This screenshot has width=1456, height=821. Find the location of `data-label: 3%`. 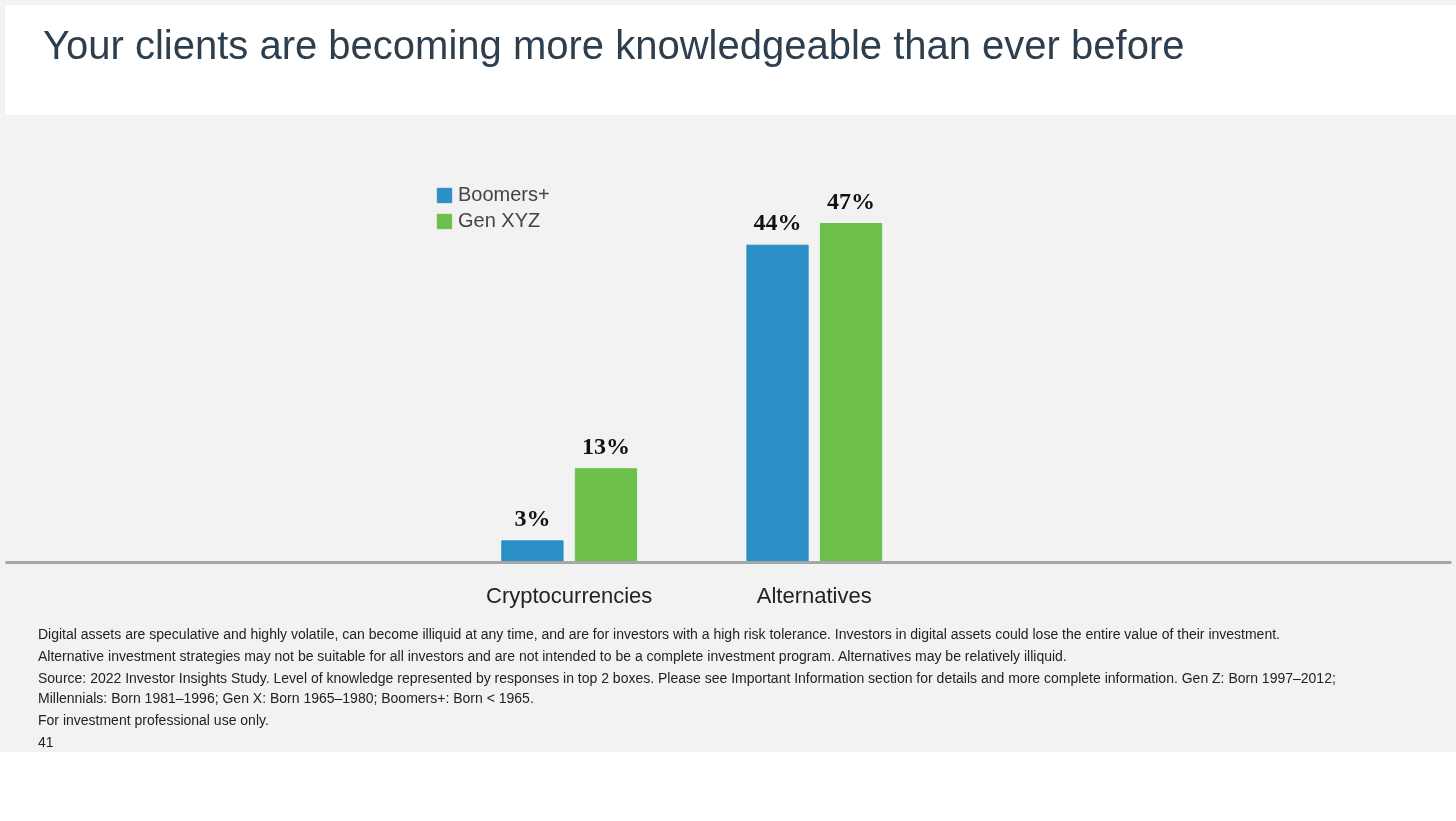

data-label: 3% is located at coordinates (532, 517).